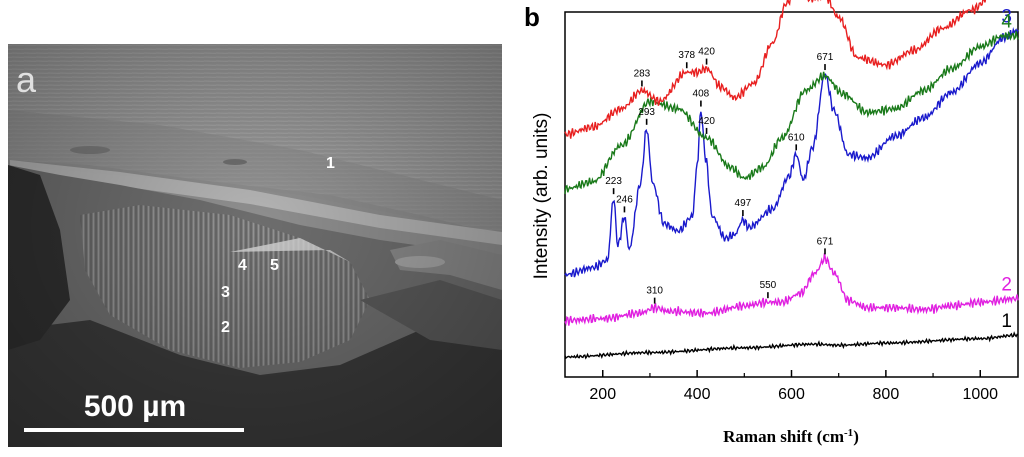 The width and height of the screenshot is (1024, 457). What do you see at coordinates (1006, 16) in the screenshot?
I see `series-label-3: 3` at bounding box center [1006, 16].